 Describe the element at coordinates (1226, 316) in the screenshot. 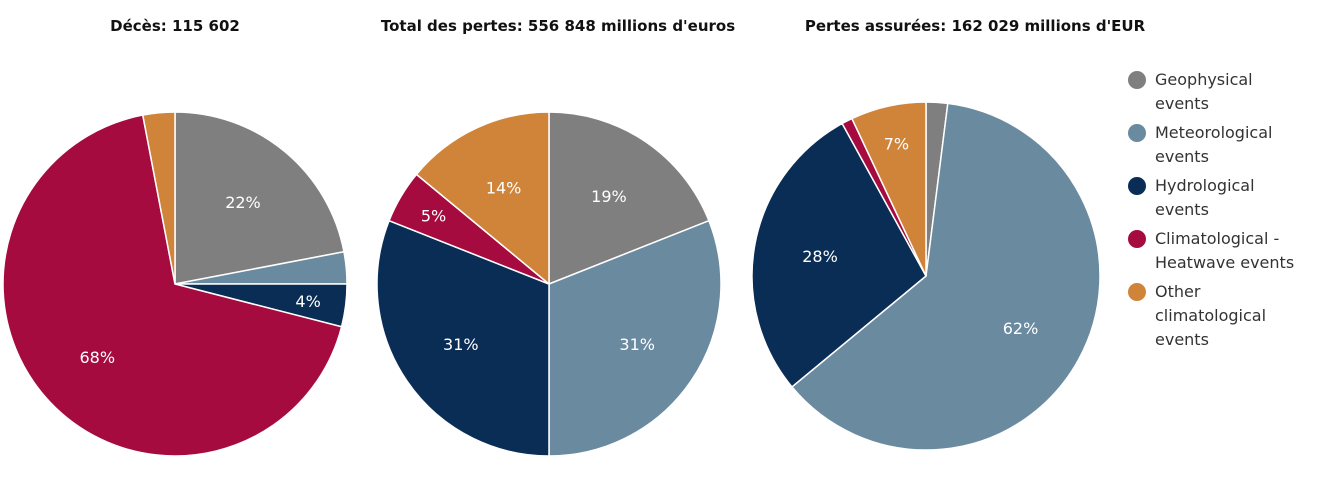

I see `legend-item: Other climatological events` at that location.